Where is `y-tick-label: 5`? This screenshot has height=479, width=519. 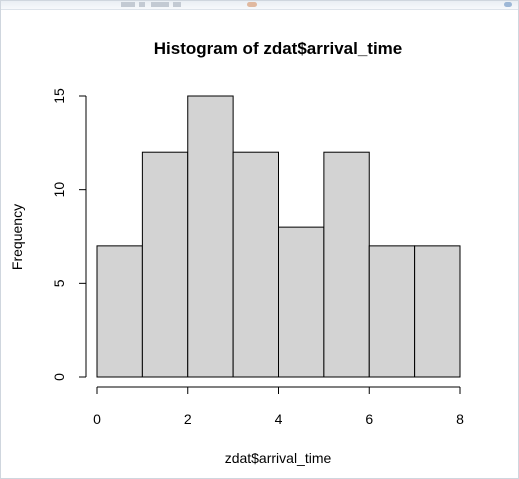 y-tick-label: 5 is located at coordinates (59, 283).